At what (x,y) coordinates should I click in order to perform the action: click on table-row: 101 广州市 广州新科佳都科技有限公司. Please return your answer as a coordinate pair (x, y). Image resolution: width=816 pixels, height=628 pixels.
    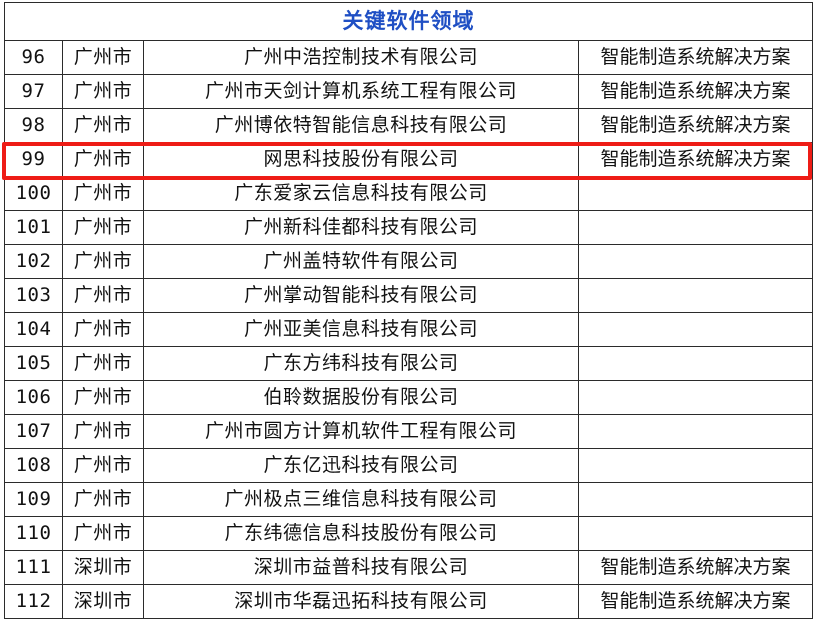
    Looking at the image, I should click on (408, 227).